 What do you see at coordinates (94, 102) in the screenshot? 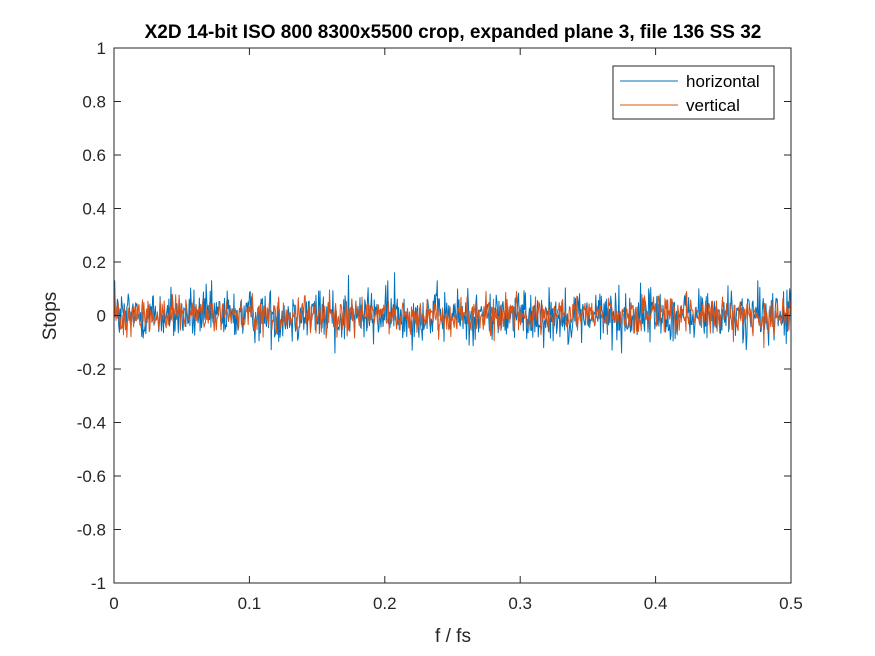
I see `y-tick-label: 0.8` at bounding box center [94, 102].